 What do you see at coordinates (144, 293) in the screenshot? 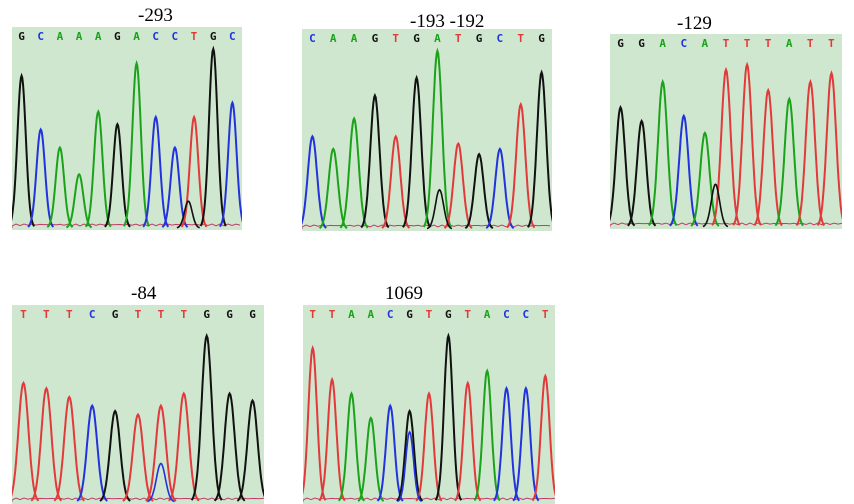
I see `position-label: -84` at bounding box center [144, 293].